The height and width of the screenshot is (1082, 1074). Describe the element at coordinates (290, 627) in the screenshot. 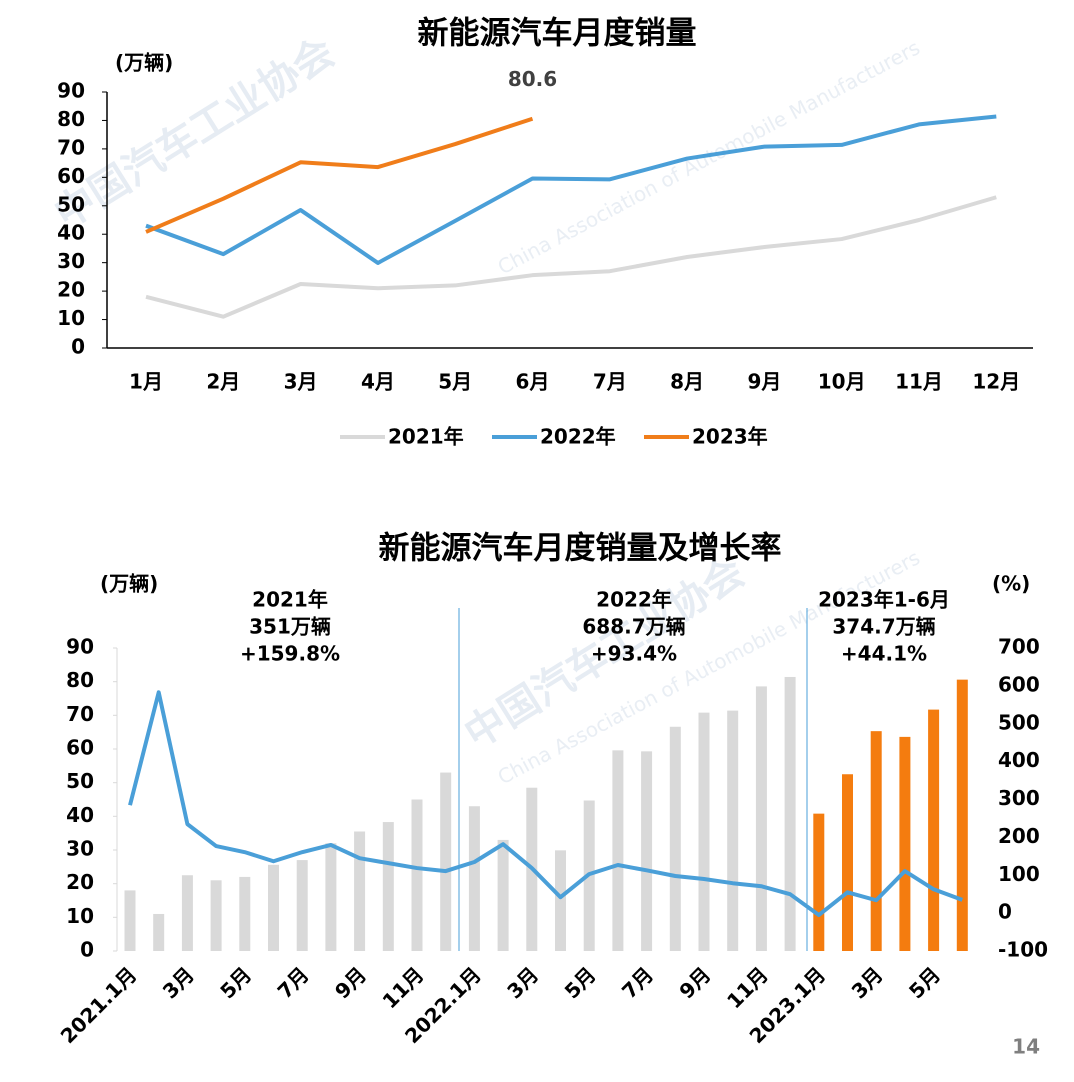

I see `annotation: 351万辆` at that location.